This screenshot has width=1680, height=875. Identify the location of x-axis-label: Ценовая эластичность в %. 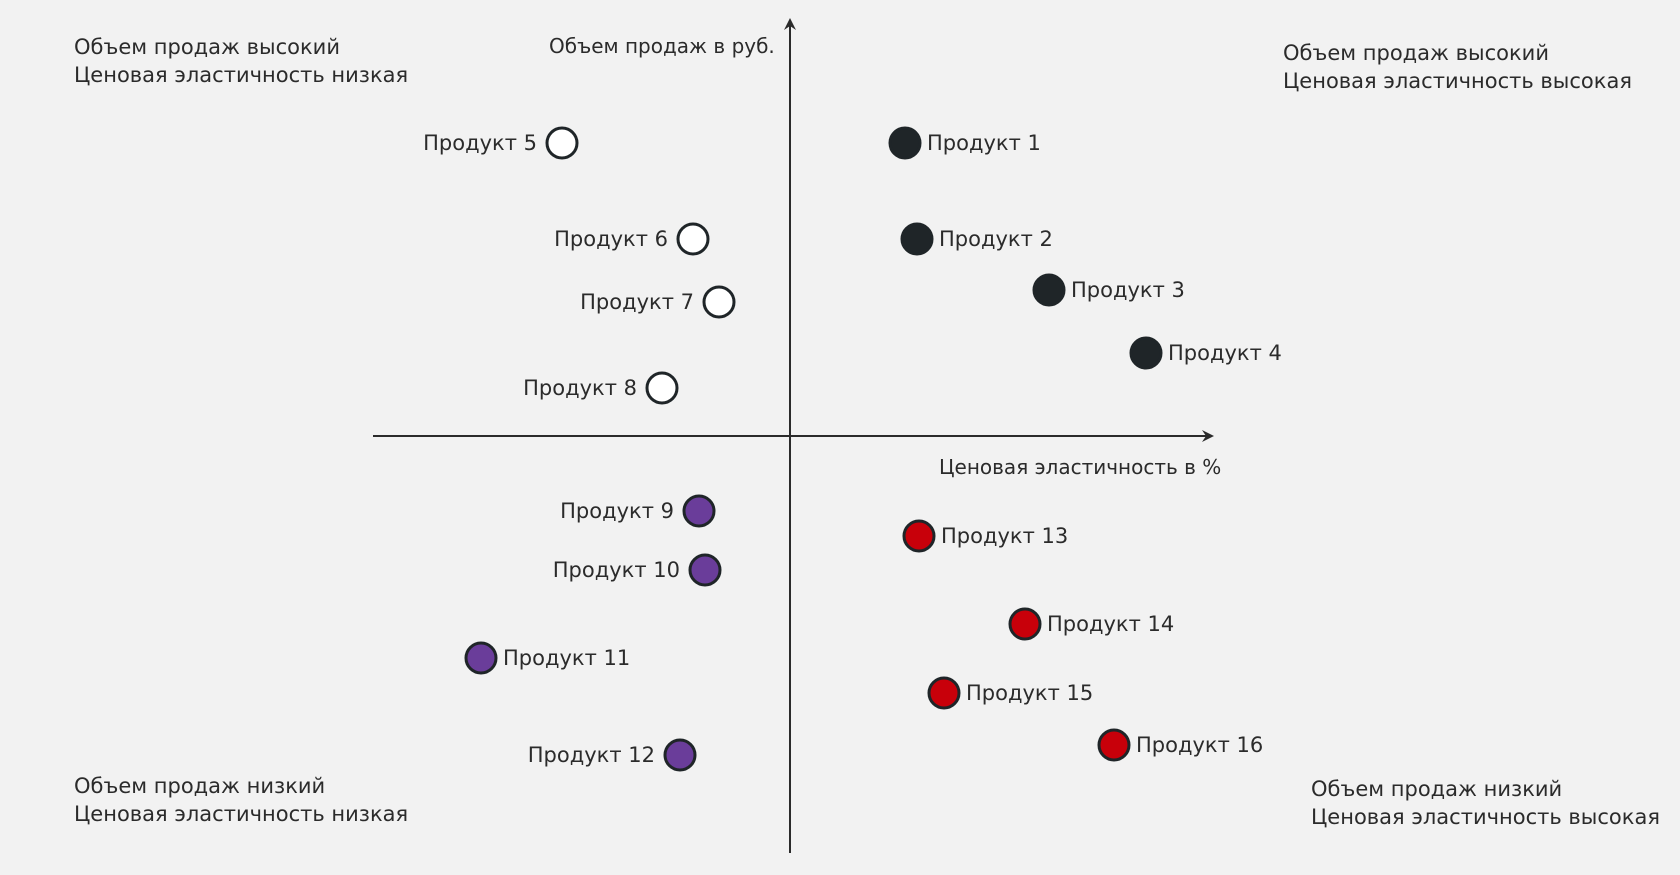
(1080, 467).